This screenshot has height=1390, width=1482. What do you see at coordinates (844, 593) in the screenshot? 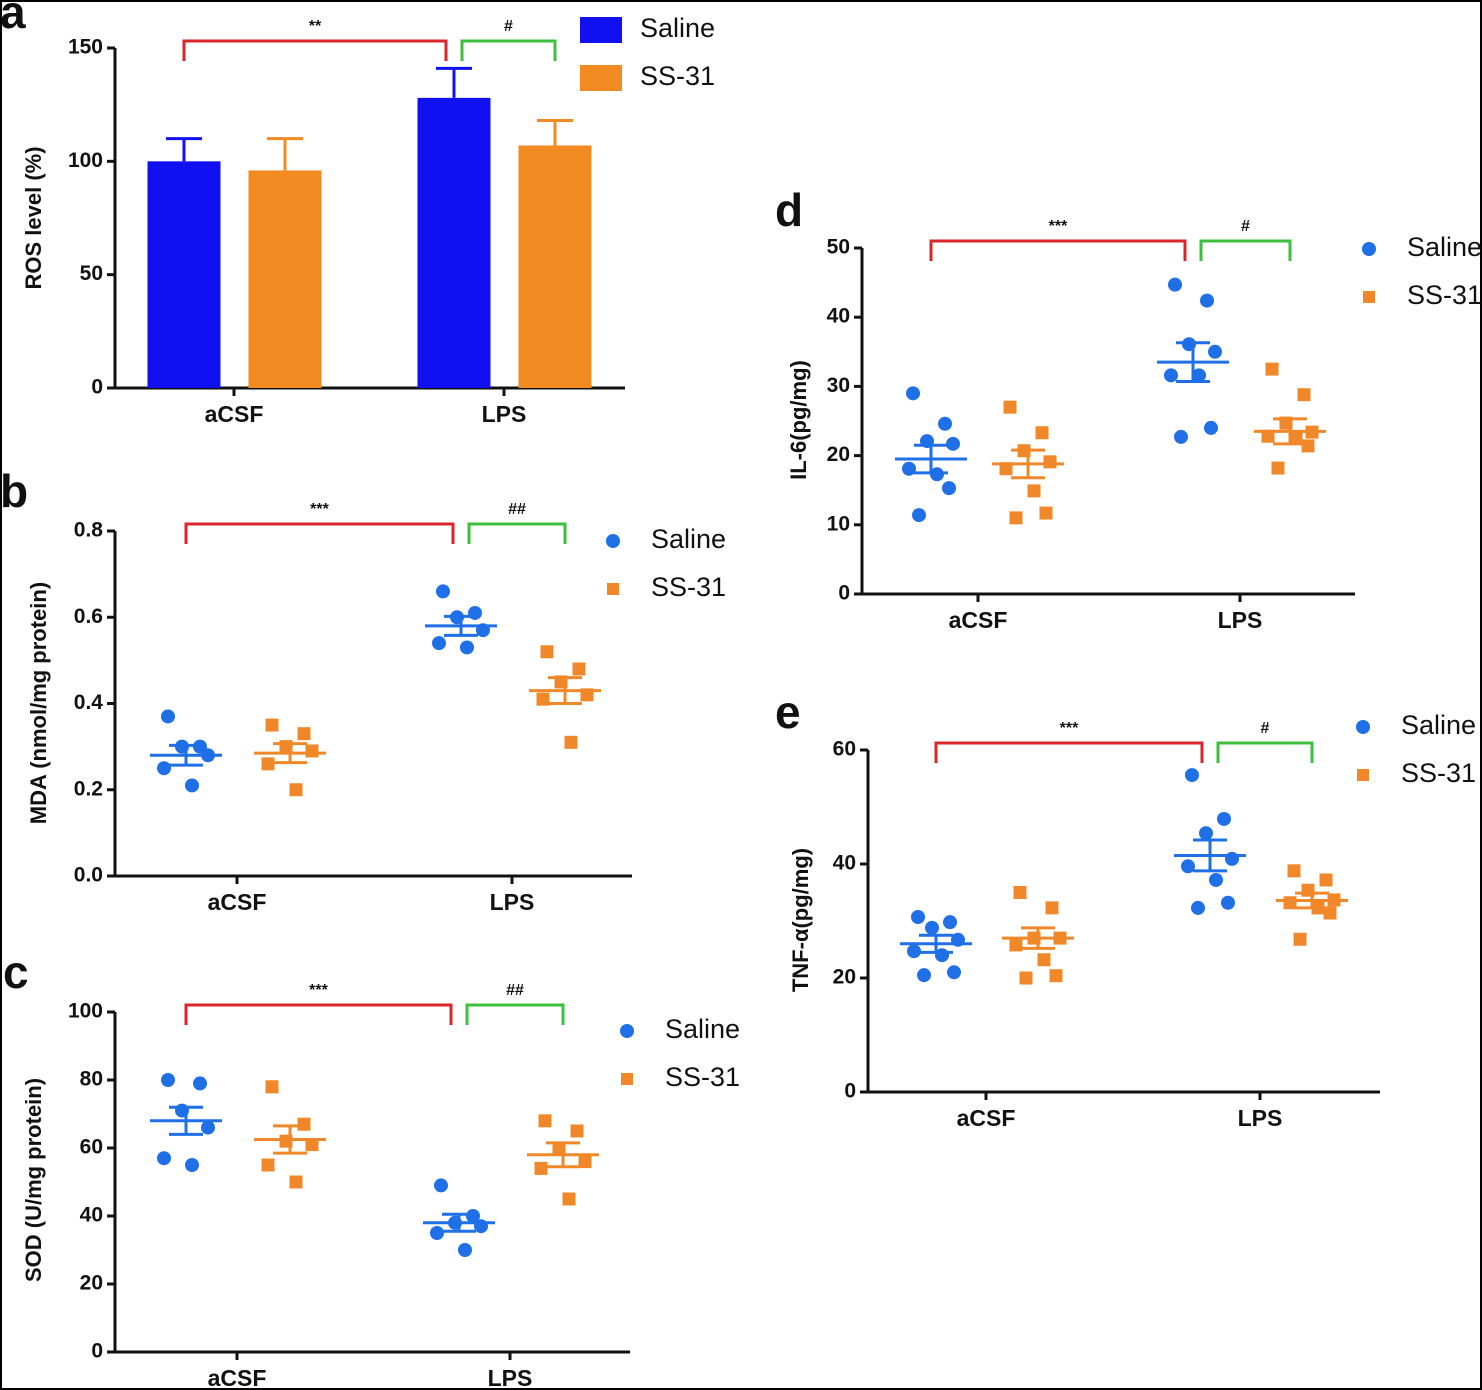
I see `y-tick-label: 0` at bounding box center [844, 593].